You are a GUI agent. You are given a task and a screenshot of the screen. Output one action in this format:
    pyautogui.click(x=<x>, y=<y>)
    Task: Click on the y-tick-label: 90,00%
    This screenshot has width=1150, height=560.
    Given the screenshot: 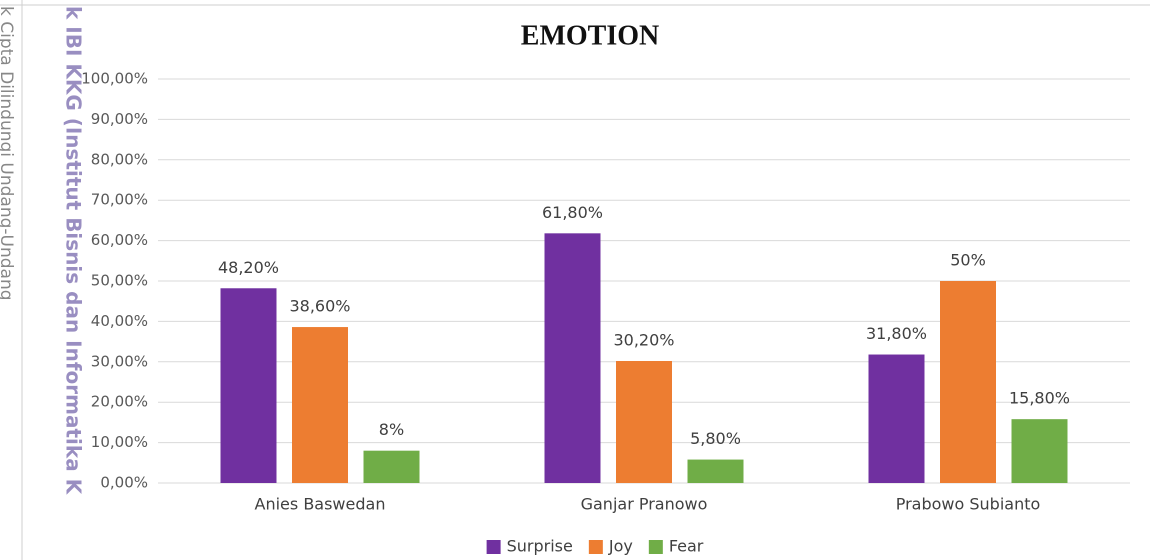 What is the action you would take?
    pyautogui.click(x=119, y=119)
    